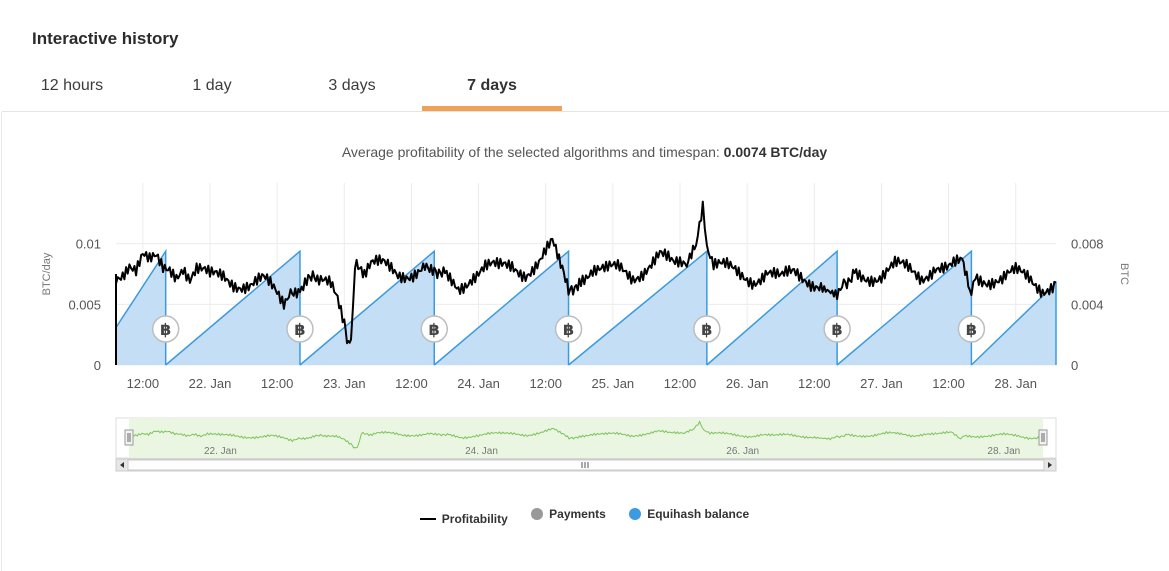  I want to click on navigator-label: 24. Jan, so click(481, 451).